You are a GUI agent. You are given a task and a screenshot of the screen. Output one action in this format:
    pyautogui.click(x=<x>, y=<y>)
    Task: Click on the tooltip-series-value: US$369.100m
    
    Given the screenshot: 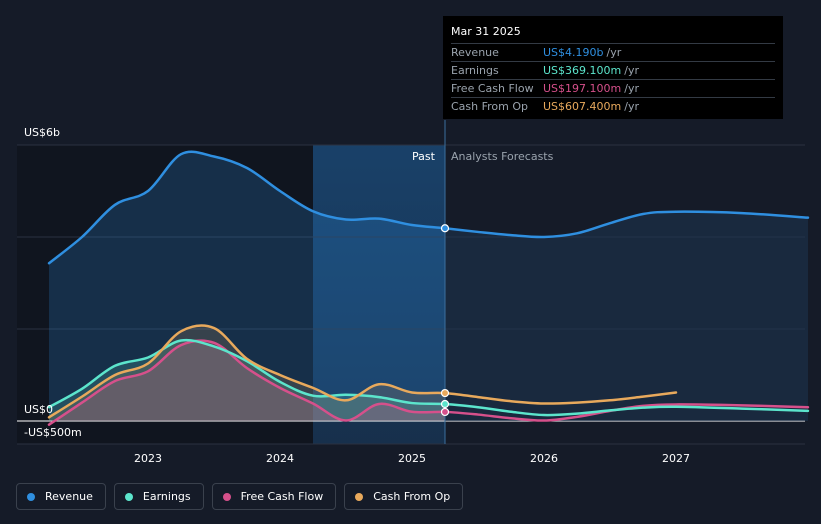 What is the action you would take?
    pyautogui.click(x=582, y=70)
    